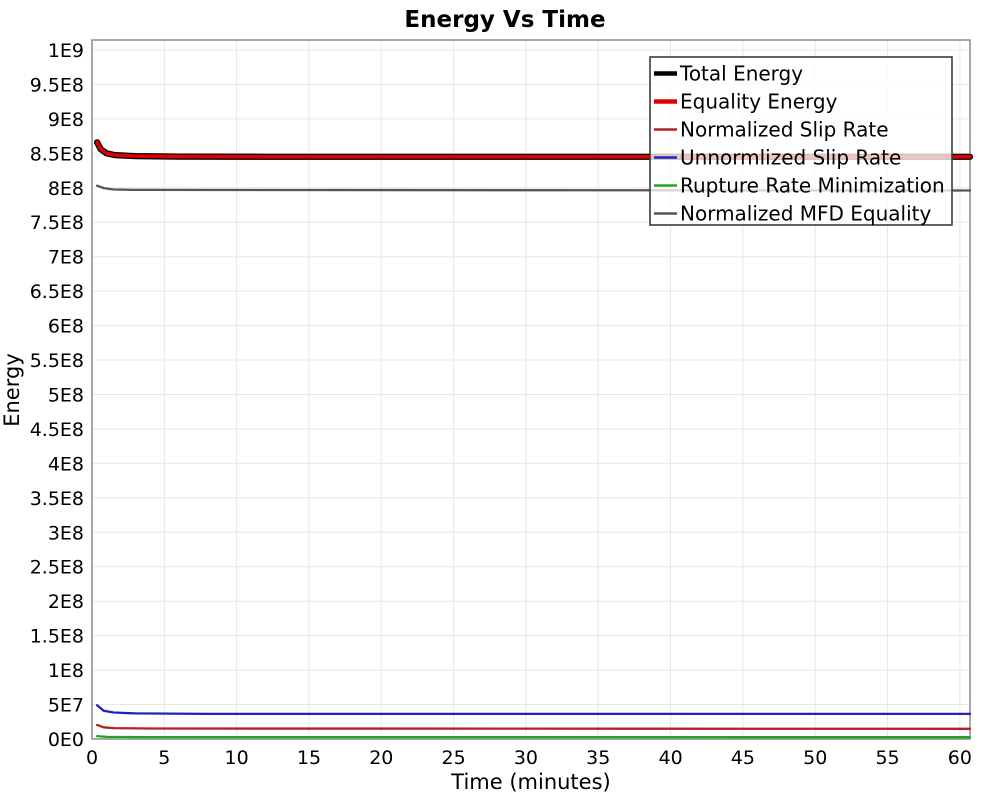 The width and height of the screenshot is (1000, 804). I want to click on x-tick-label: 10, so click(237, 758).